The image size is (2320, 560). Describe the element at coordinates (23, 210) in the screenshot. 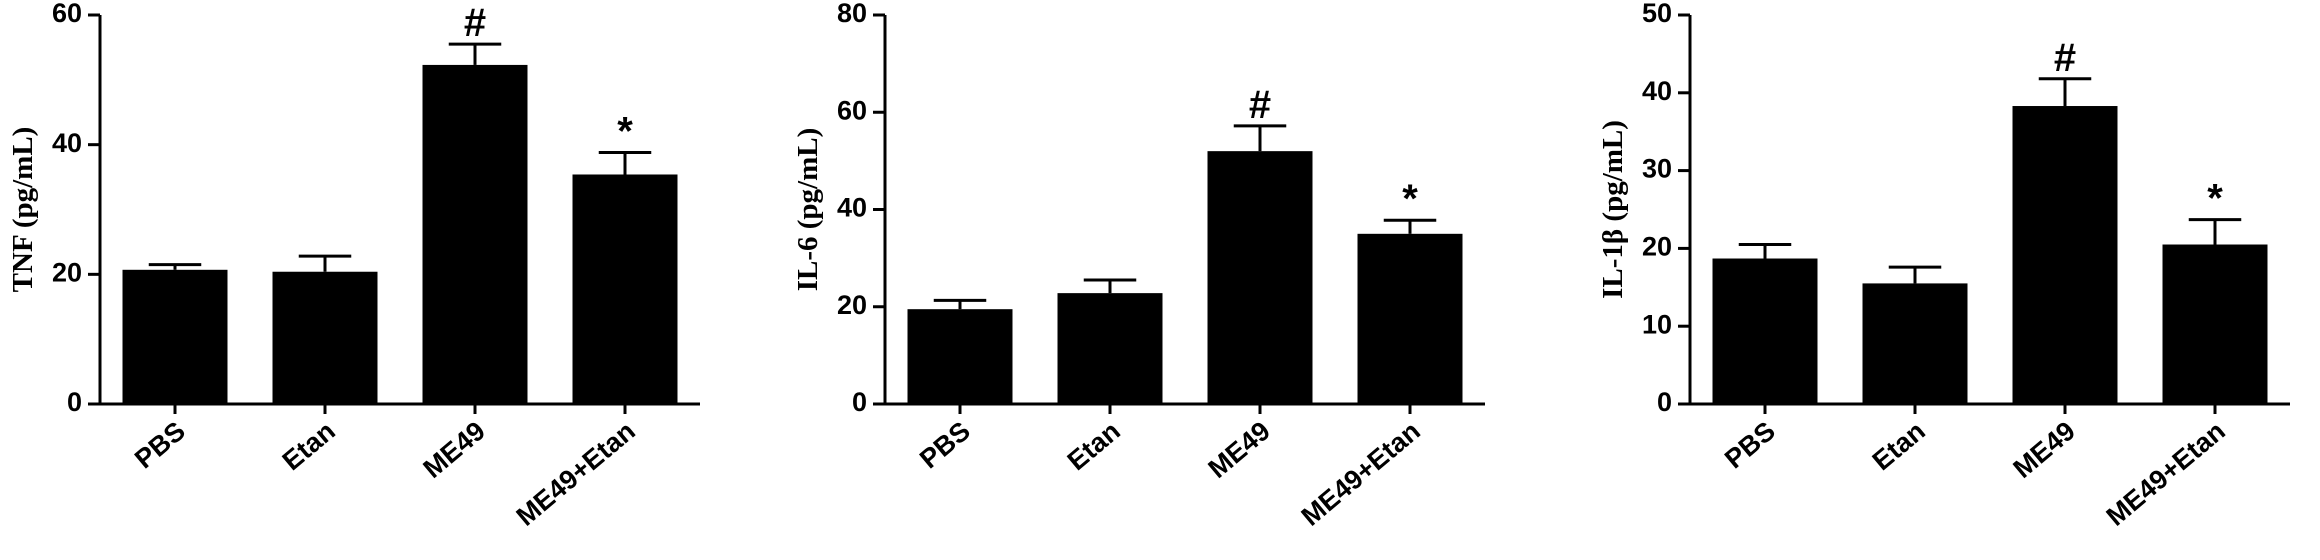

I see `y-axis-label: TNF (pg/mL)` at that location.